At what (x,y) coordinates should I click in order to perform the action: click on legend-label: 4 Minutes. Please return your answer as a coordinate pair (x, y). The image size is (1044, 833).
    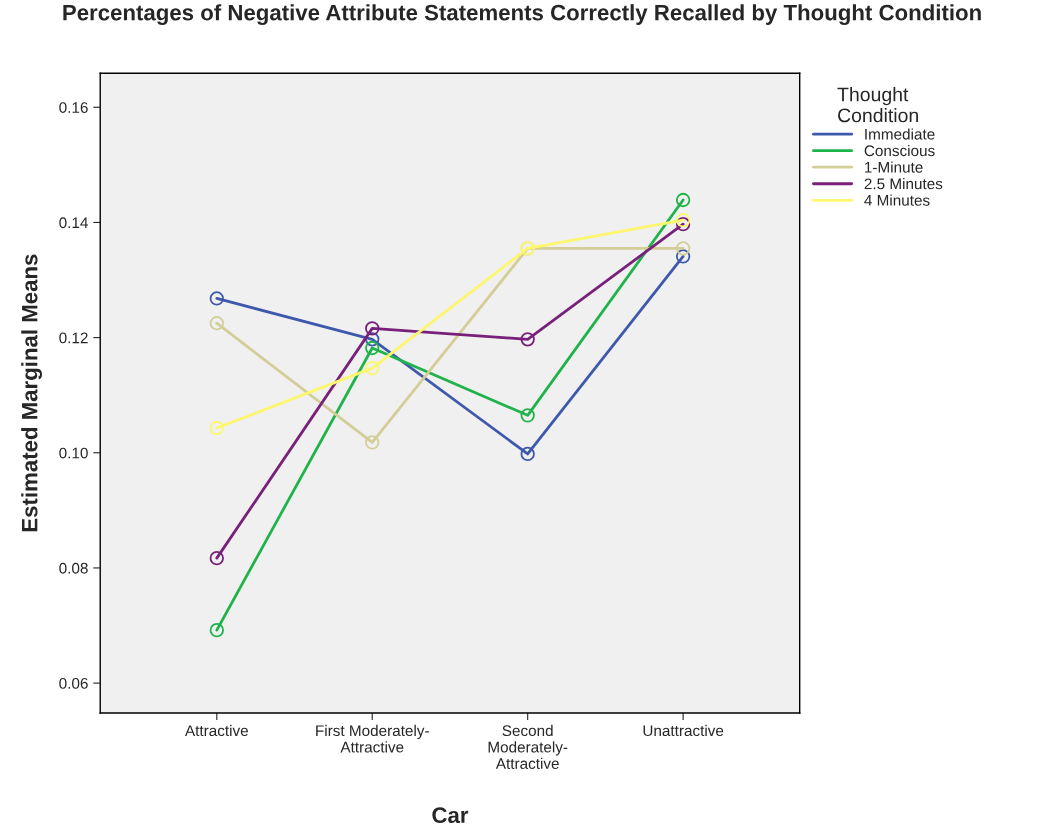
    Looking at the image, I should click on (897, 200).